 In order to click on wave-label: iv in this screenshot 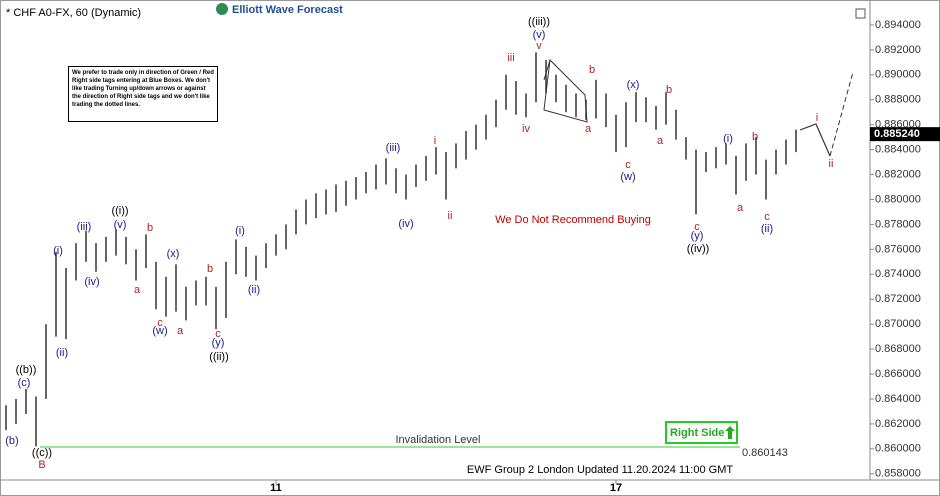, I will do `click(526, 129)`.